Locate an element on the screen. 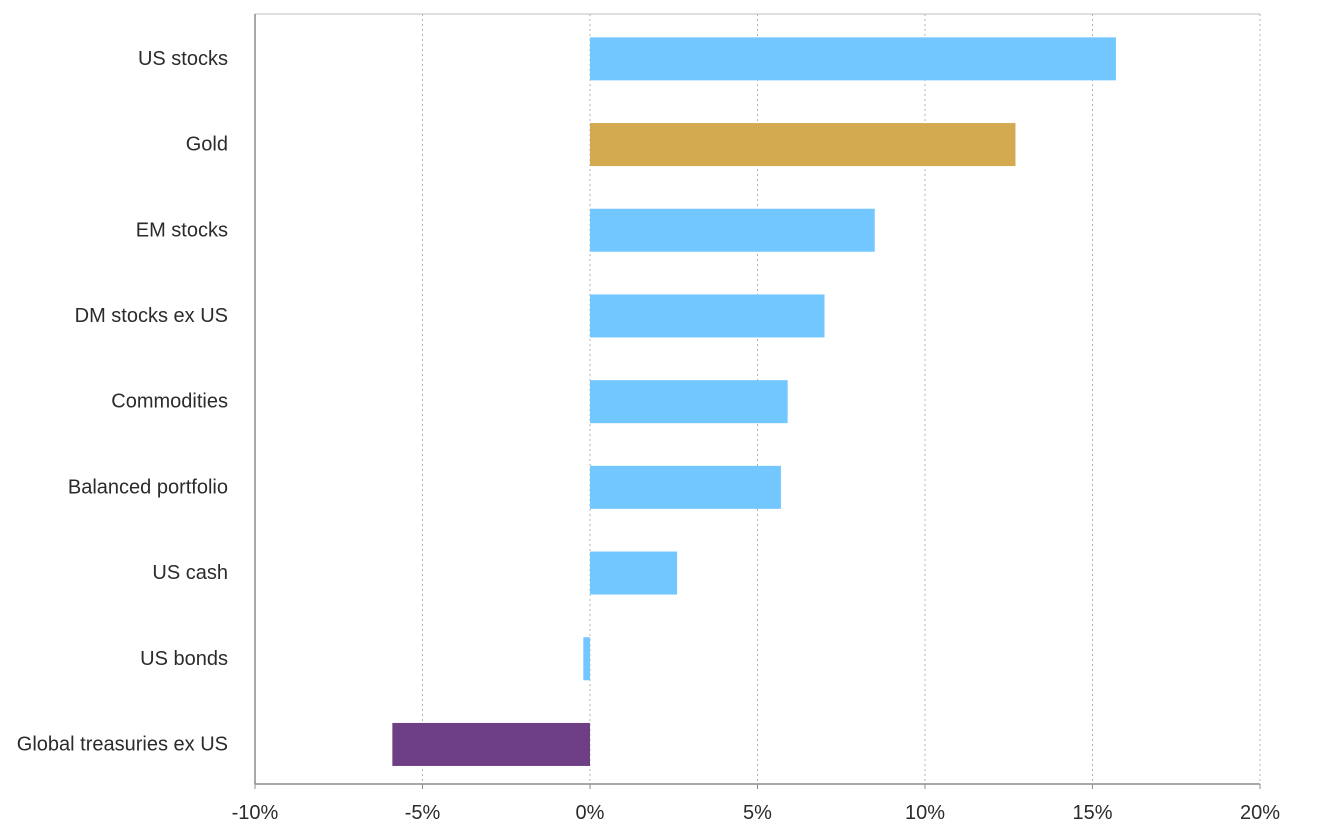  x-tick-label: -5% is located at coordinates (423, 813).